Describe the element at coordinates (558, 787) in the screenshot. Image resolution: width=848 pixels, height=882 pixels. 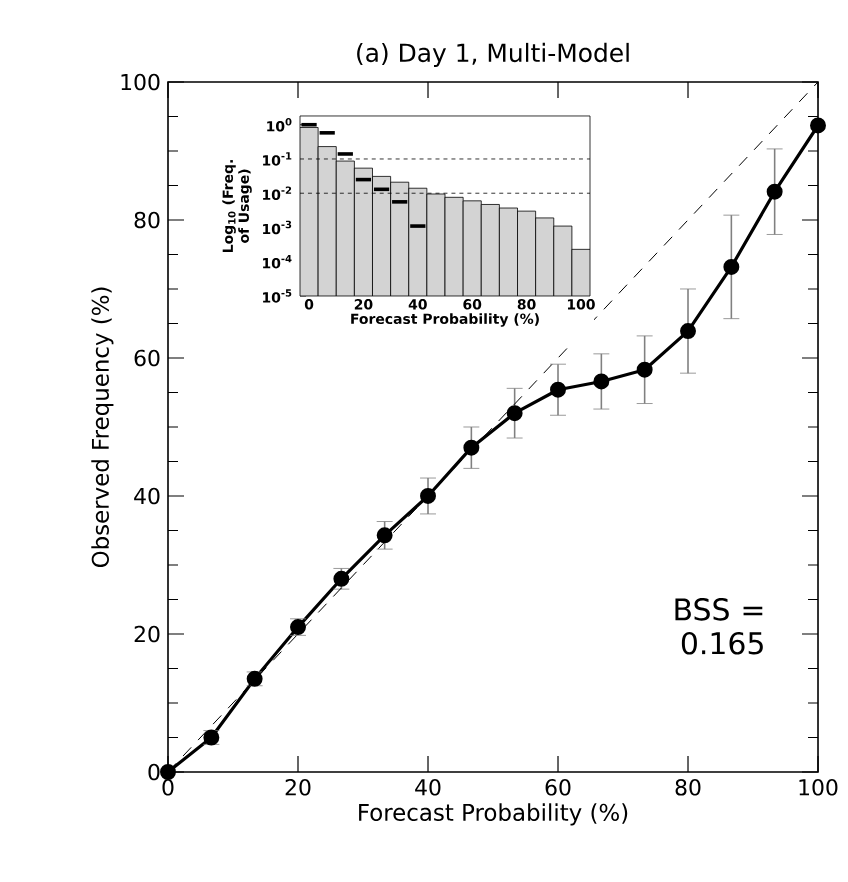
I see `x-tick-label: 60` at that location.